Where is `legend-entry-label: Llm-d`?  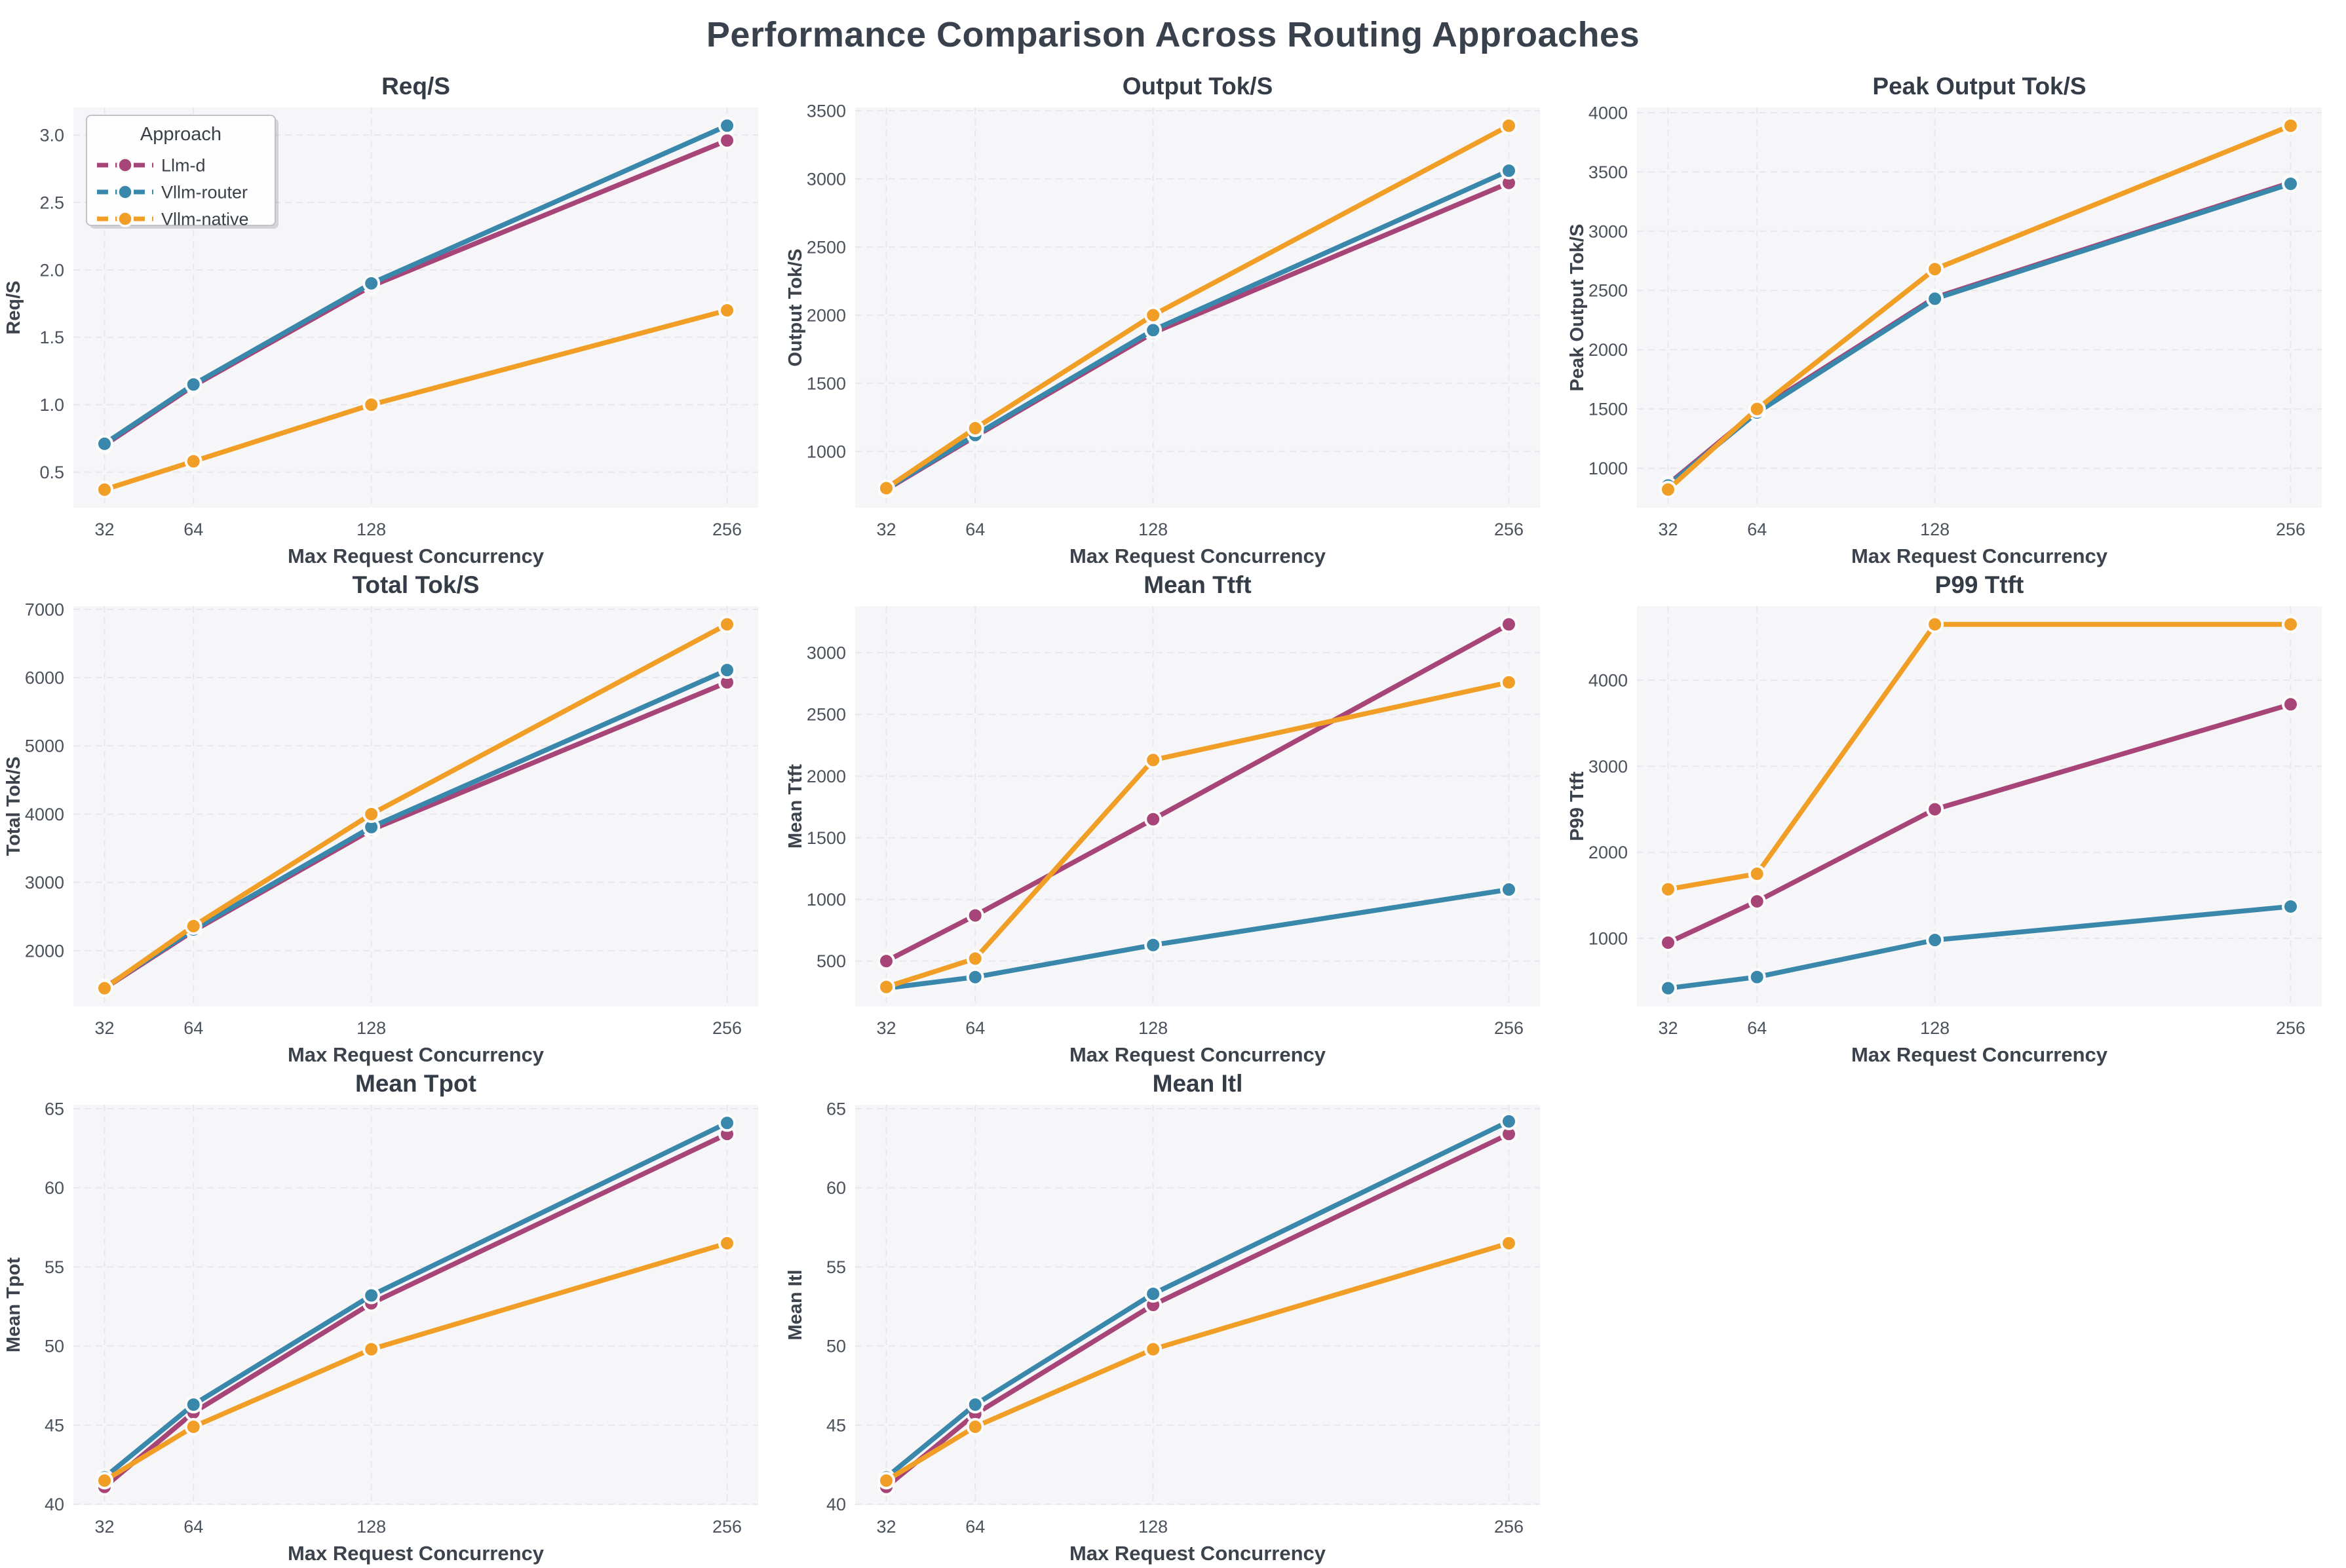
legend-entry-label: Llm-d is located at coordinates (183, 165).